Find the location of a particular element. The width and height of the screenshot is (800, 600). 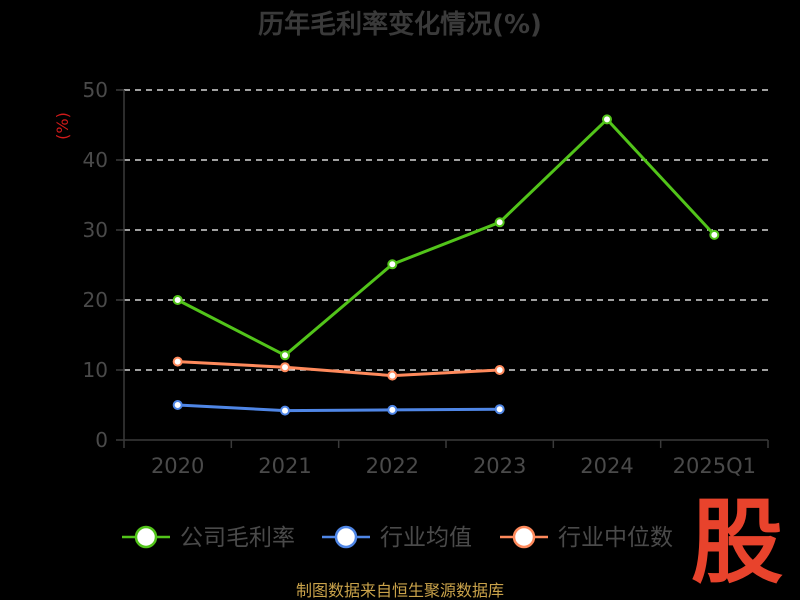

y-tick-label: 0 is located at coordinates (101, 440).